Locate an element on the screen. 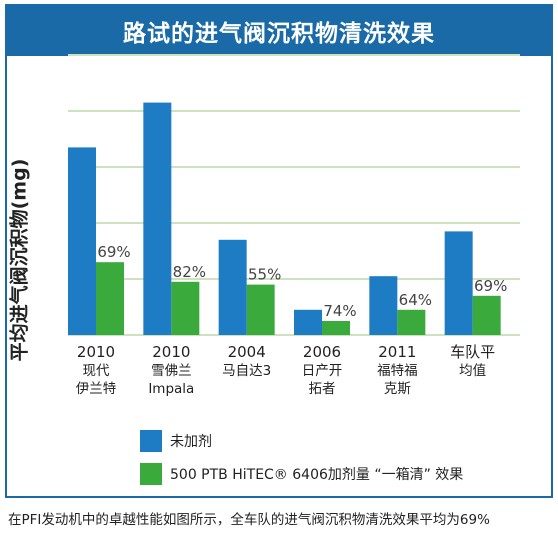 Image resolution: width=558 pixels, height=558 pixels. y-axis-label: 平均进气阀沉积物(mg) is located at coordinates (19, 260).